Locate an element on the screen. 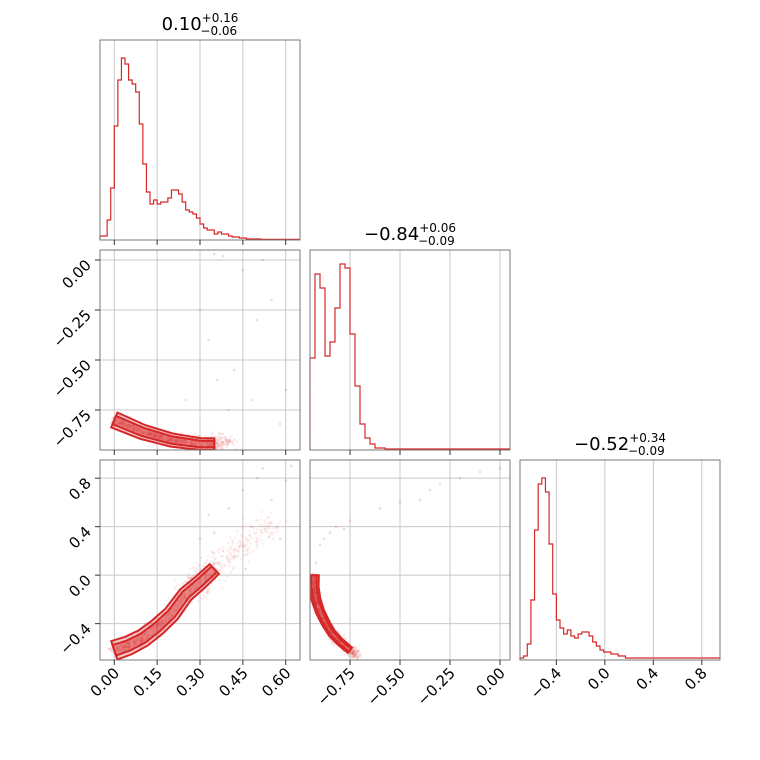 Image resolution: width=760 pixels, height=760 pixels. title-value: −0.84 is located at coordinates (391, 234).